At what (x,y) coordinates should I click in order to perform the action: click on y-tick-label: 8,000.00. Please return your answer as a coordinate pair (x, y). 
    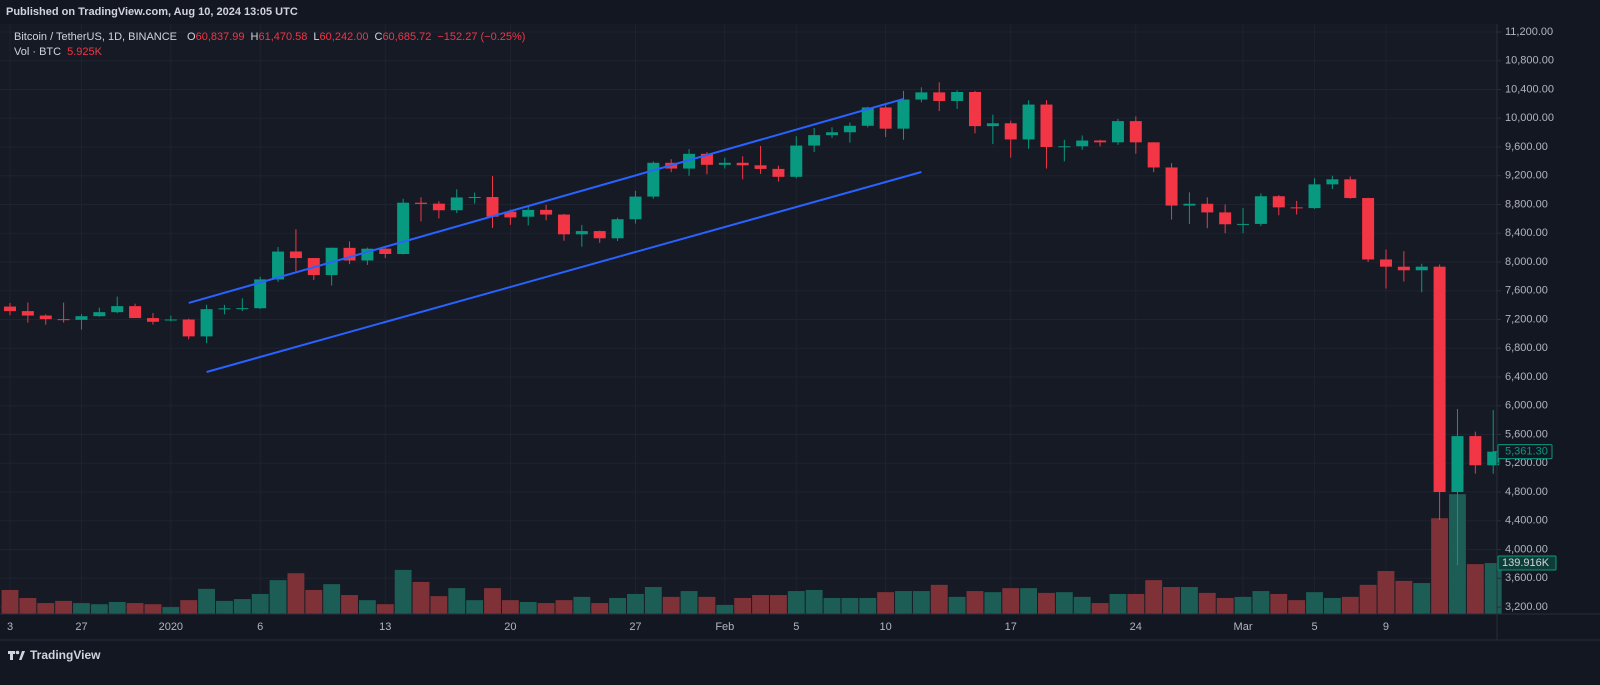
    Looking at the image, I should click on (1526, 262).